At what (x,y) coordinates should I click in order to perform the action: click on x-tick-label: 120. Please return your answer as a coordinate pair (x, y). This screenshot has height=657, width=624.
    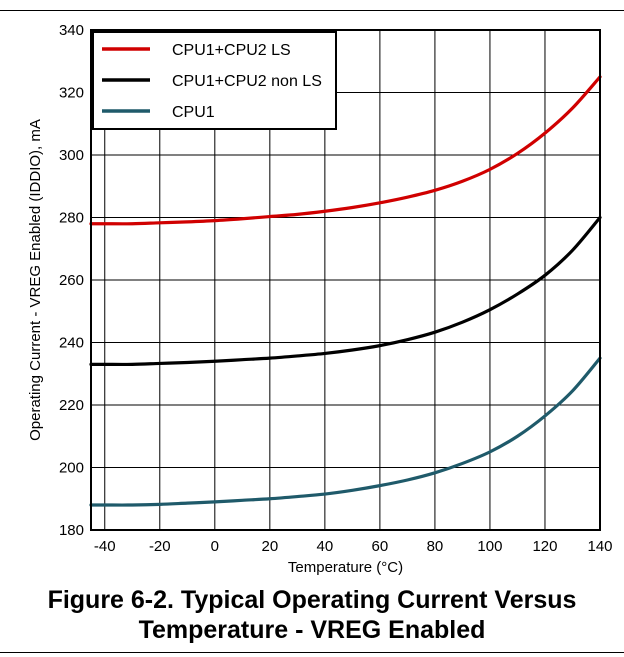
    Looking at the image, I should click on (544, 546).